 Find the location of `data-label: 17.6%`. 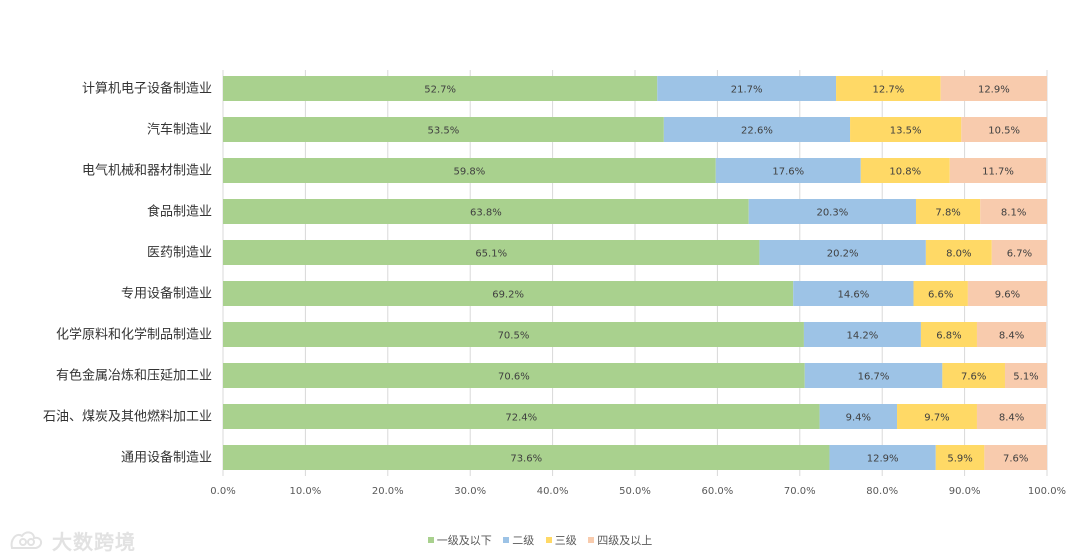

data-label: 17.6% is located at coordinates (788, 172).